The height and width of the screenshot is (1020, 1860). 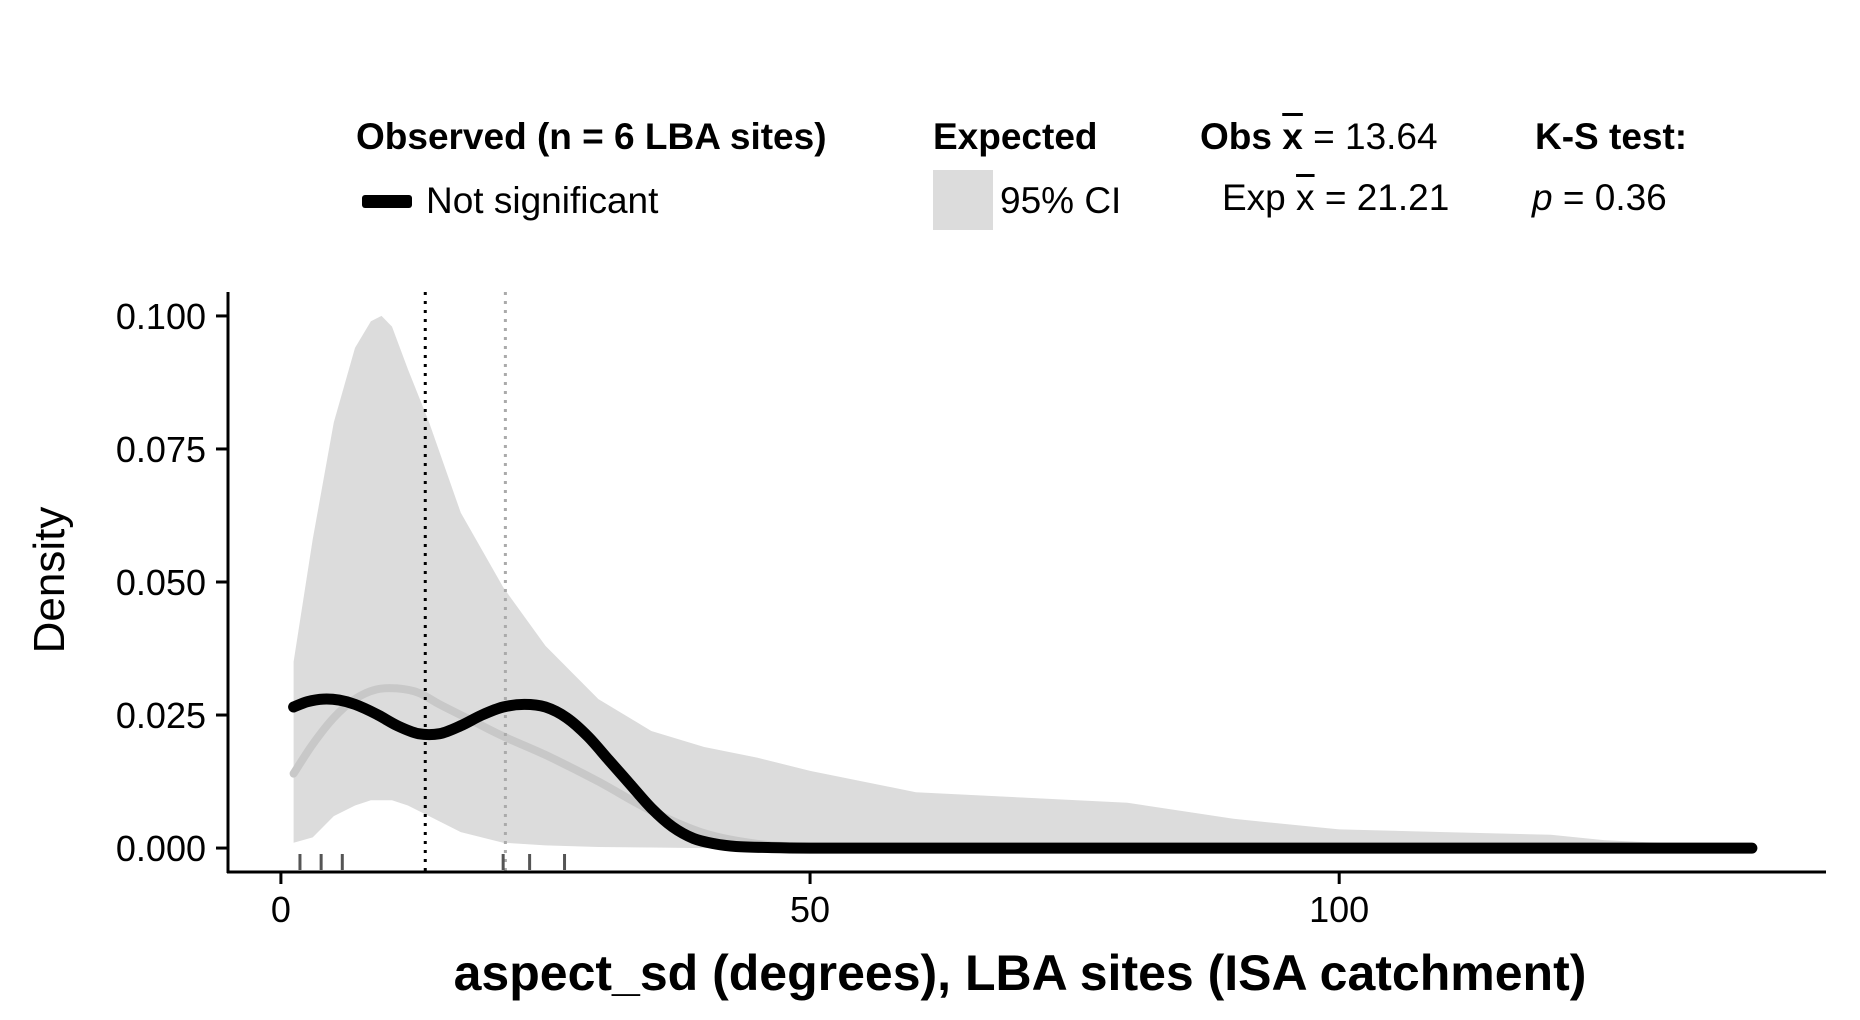 I want to click on y-tick-label: 0.000, so click(x=161, y=848).